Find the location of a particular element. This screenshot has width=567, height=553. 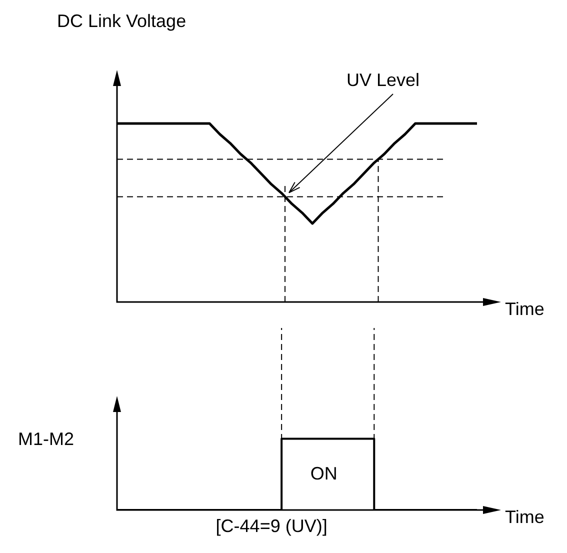

annotation: ON is located at coordinates (324, 473).